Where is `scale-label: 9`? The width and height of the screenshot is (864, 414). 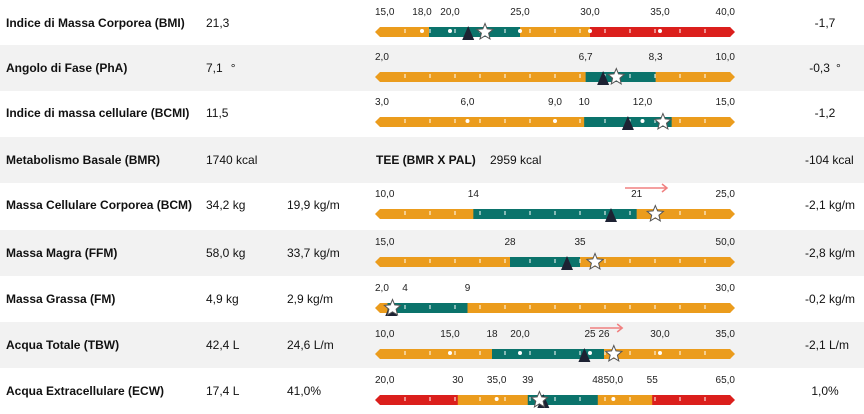
scale-label: 9 is located at coordinates (468, 288).